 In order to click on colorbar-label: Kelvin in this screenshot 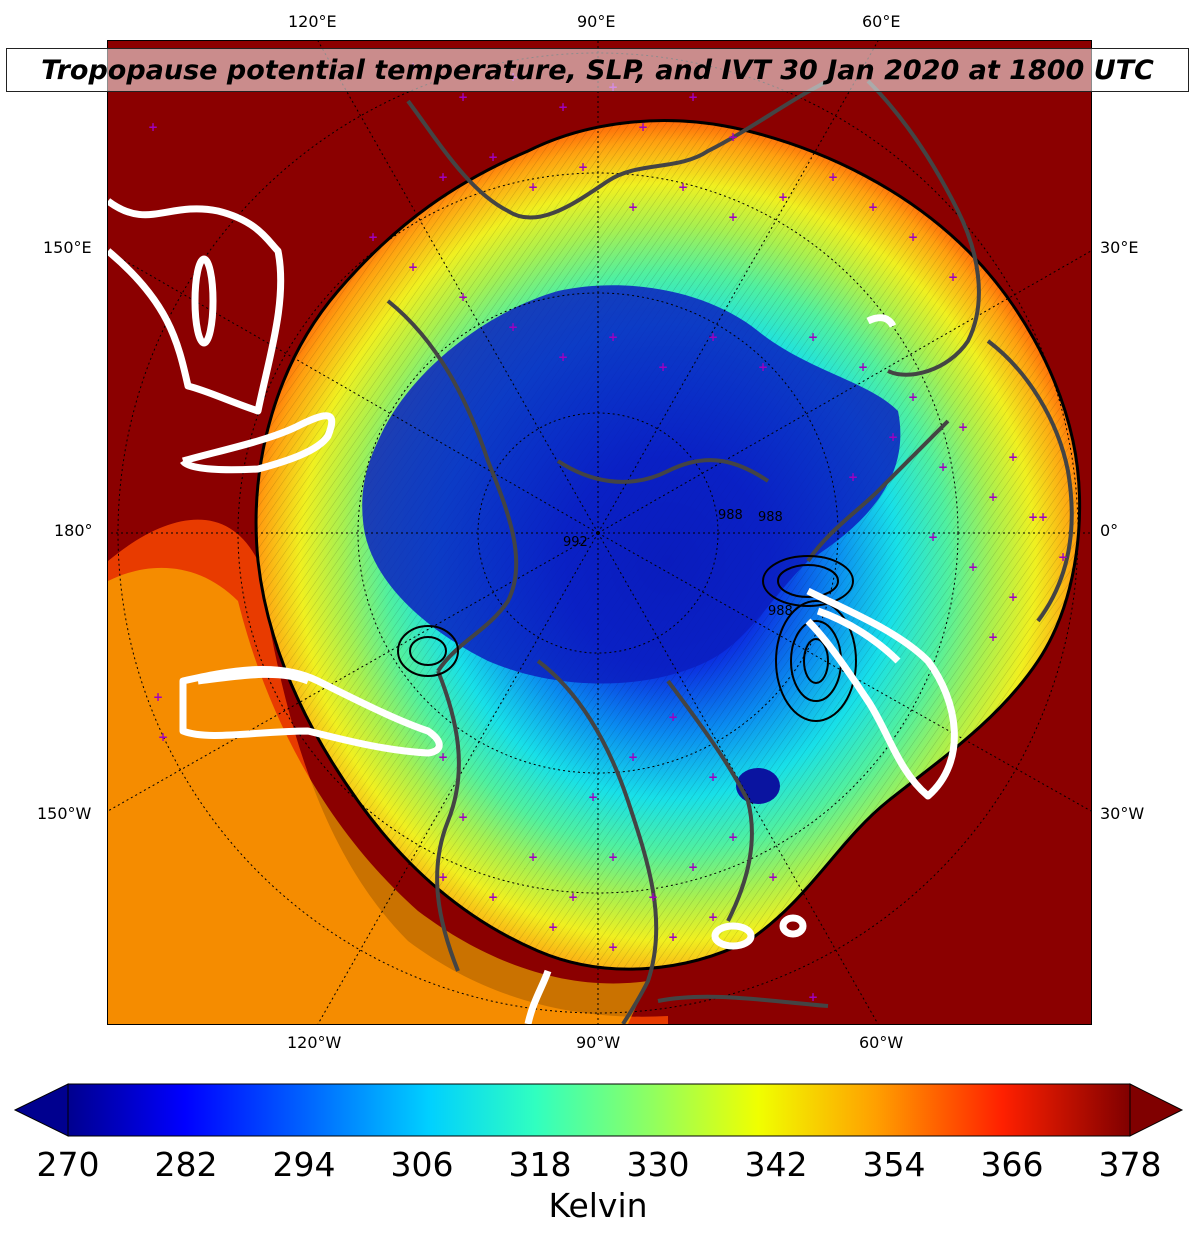, I will do `click(598, 1205)`.